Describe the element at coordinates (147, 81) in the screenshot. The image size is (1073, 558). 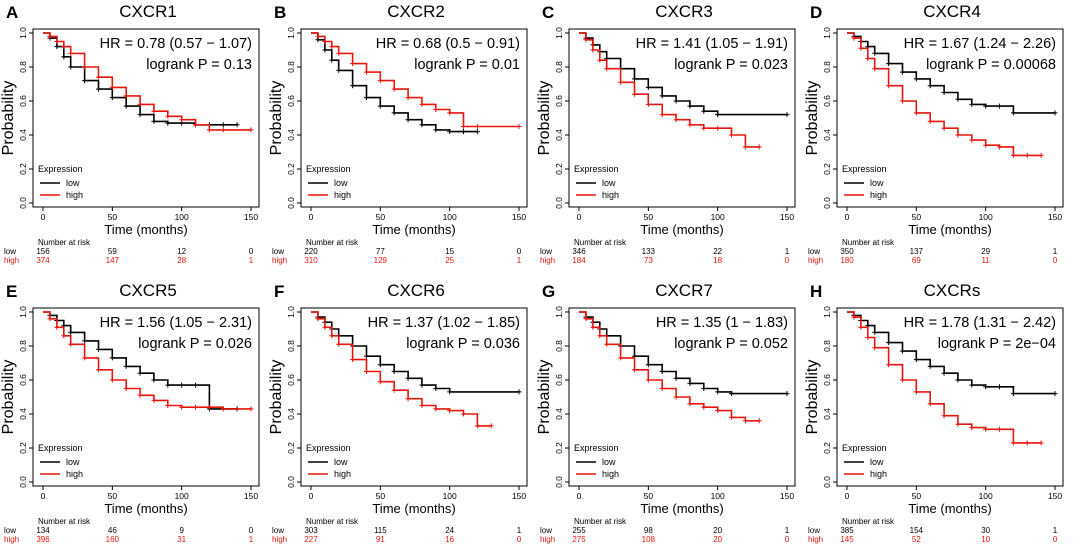
I see `km-curve-high` at that location.